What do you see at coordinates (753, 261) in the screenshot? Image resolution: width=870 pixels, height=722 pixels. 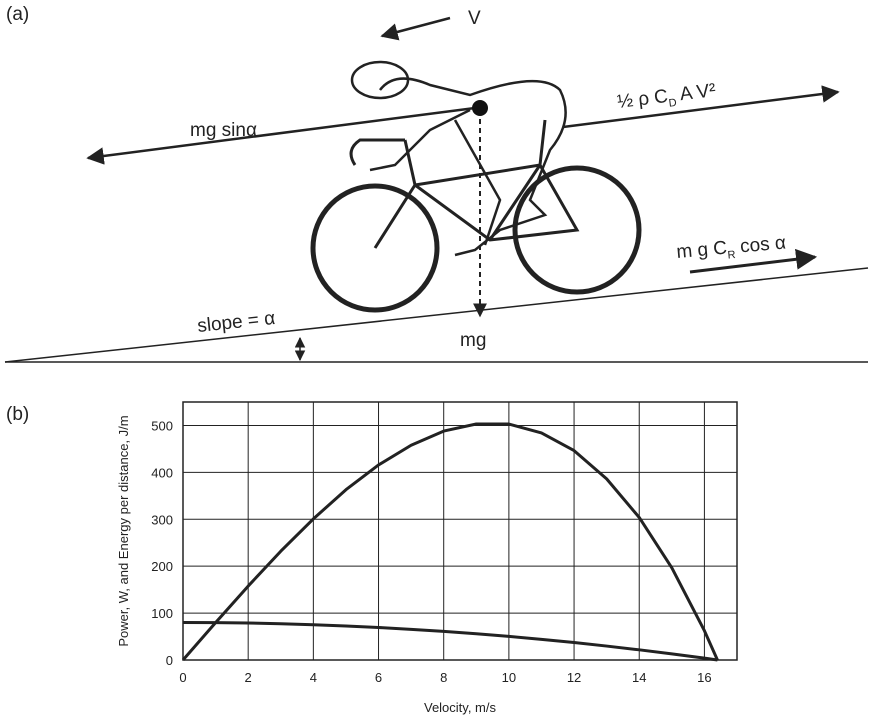 I see `rolling-arrow` at bounding box center [753, 261].